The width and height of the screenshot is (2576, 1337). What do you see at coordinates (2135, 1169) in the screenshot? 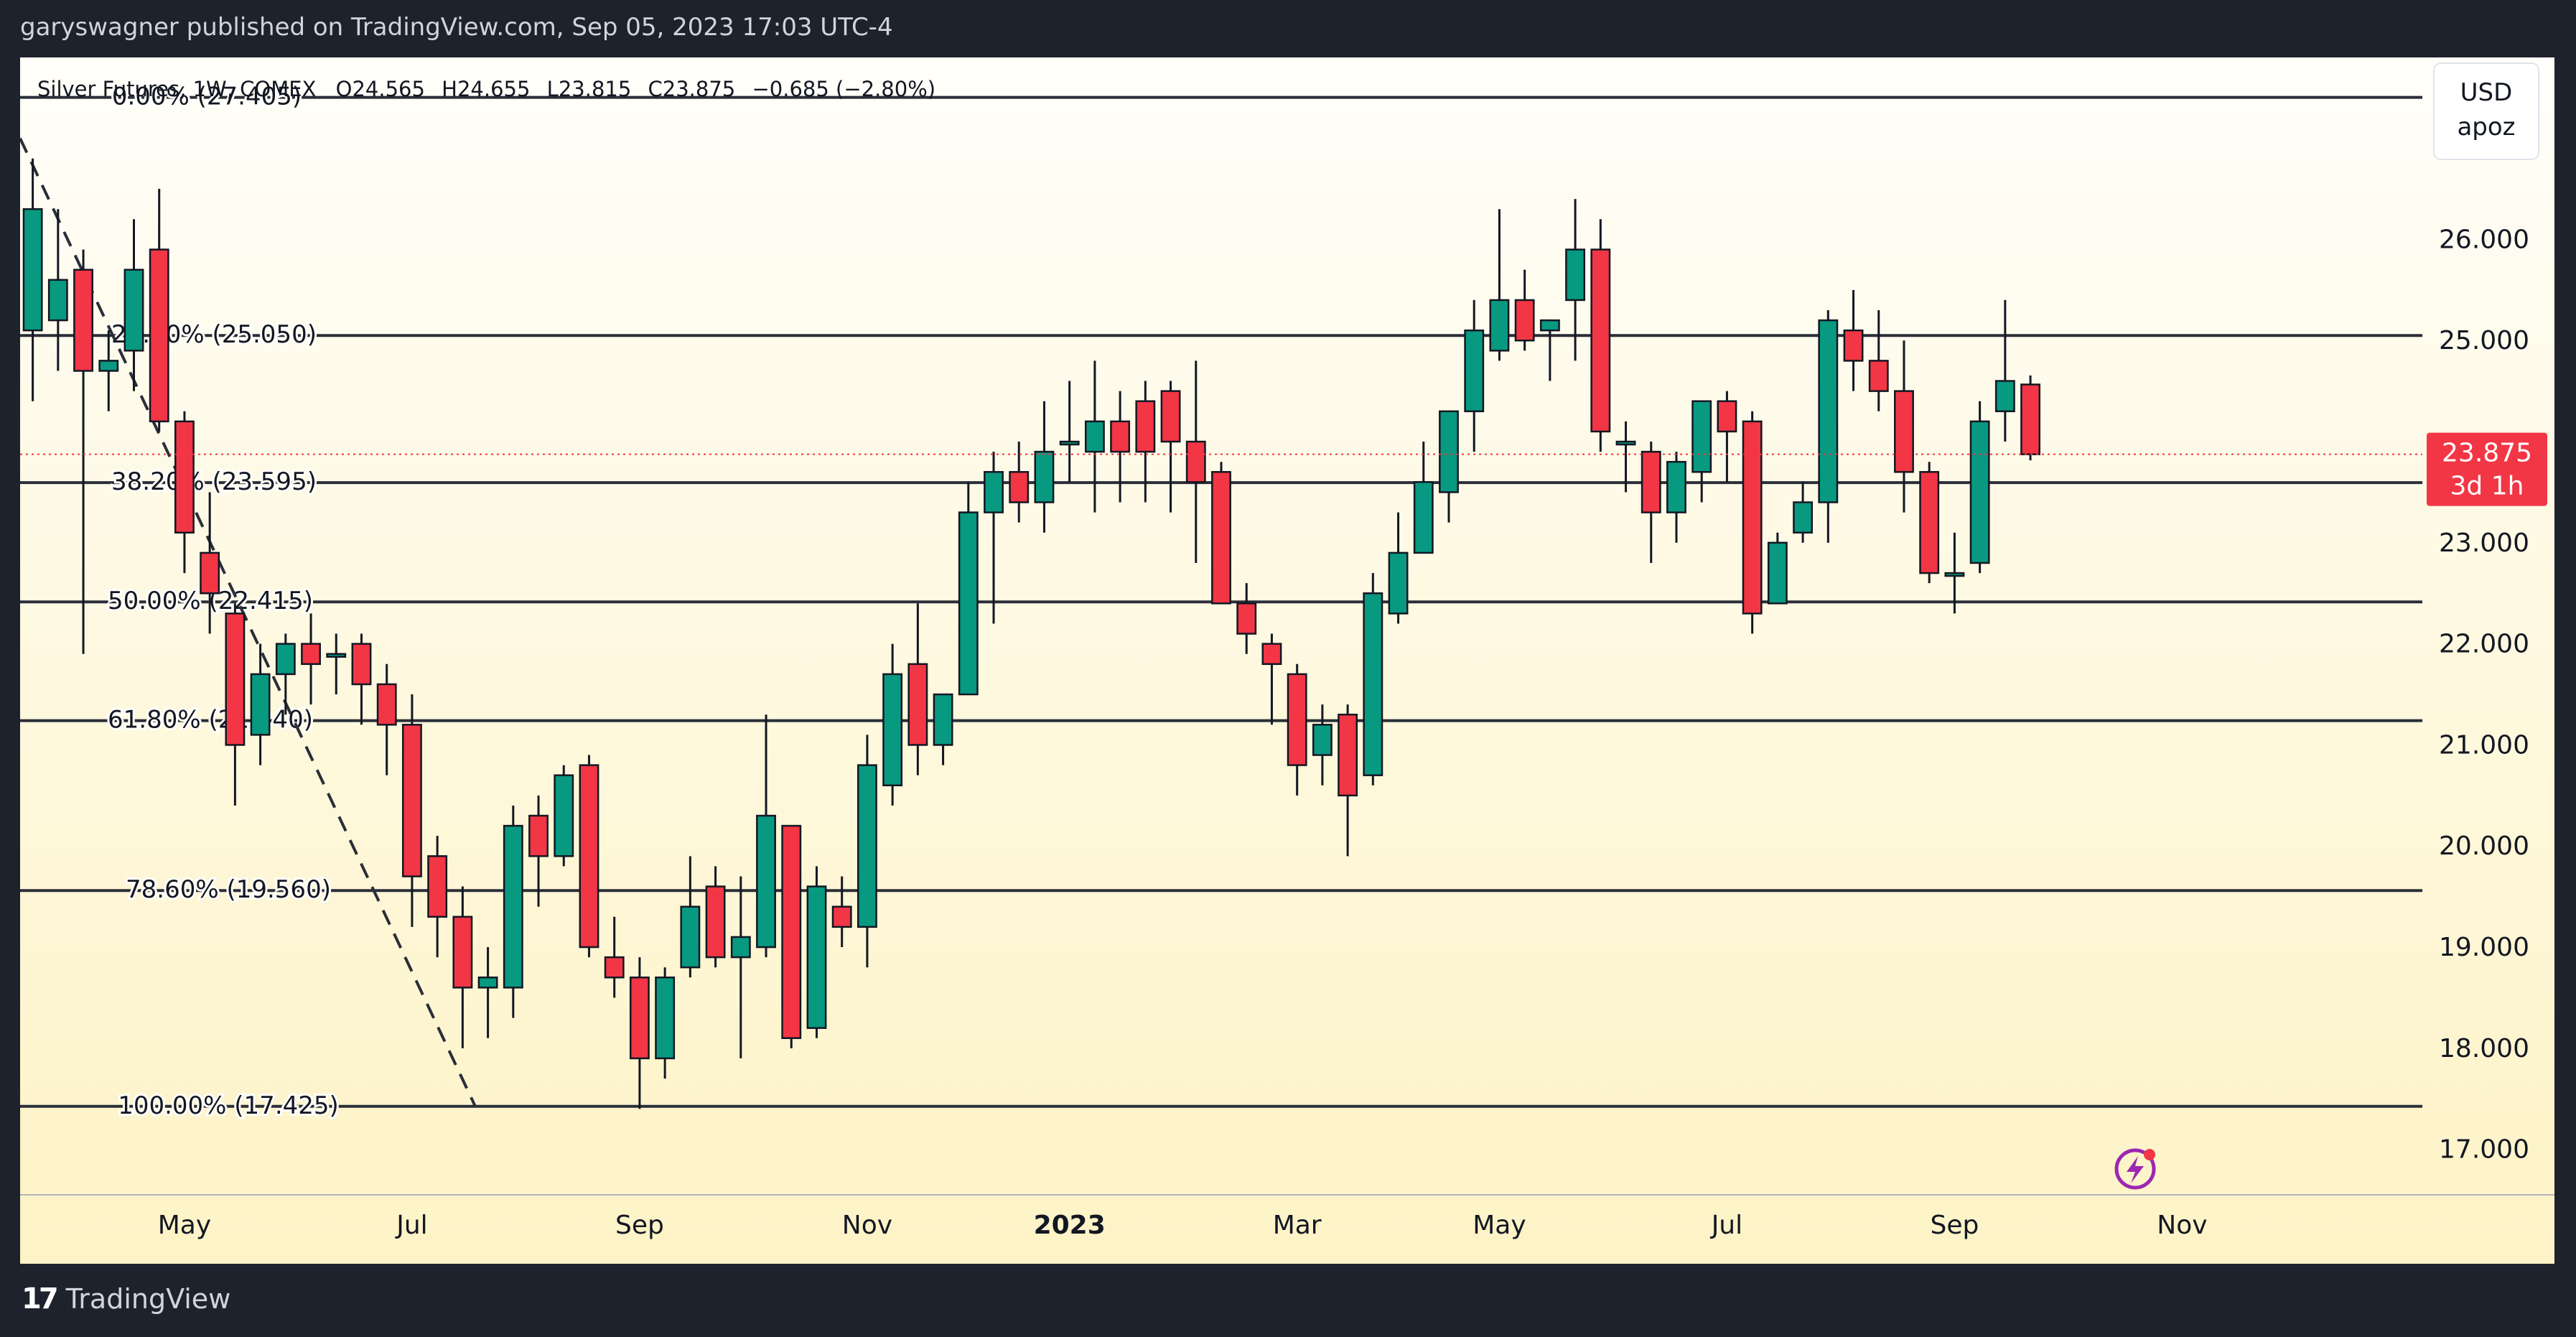
I see `lightning-icon` at bounding box center [2135, 1169].